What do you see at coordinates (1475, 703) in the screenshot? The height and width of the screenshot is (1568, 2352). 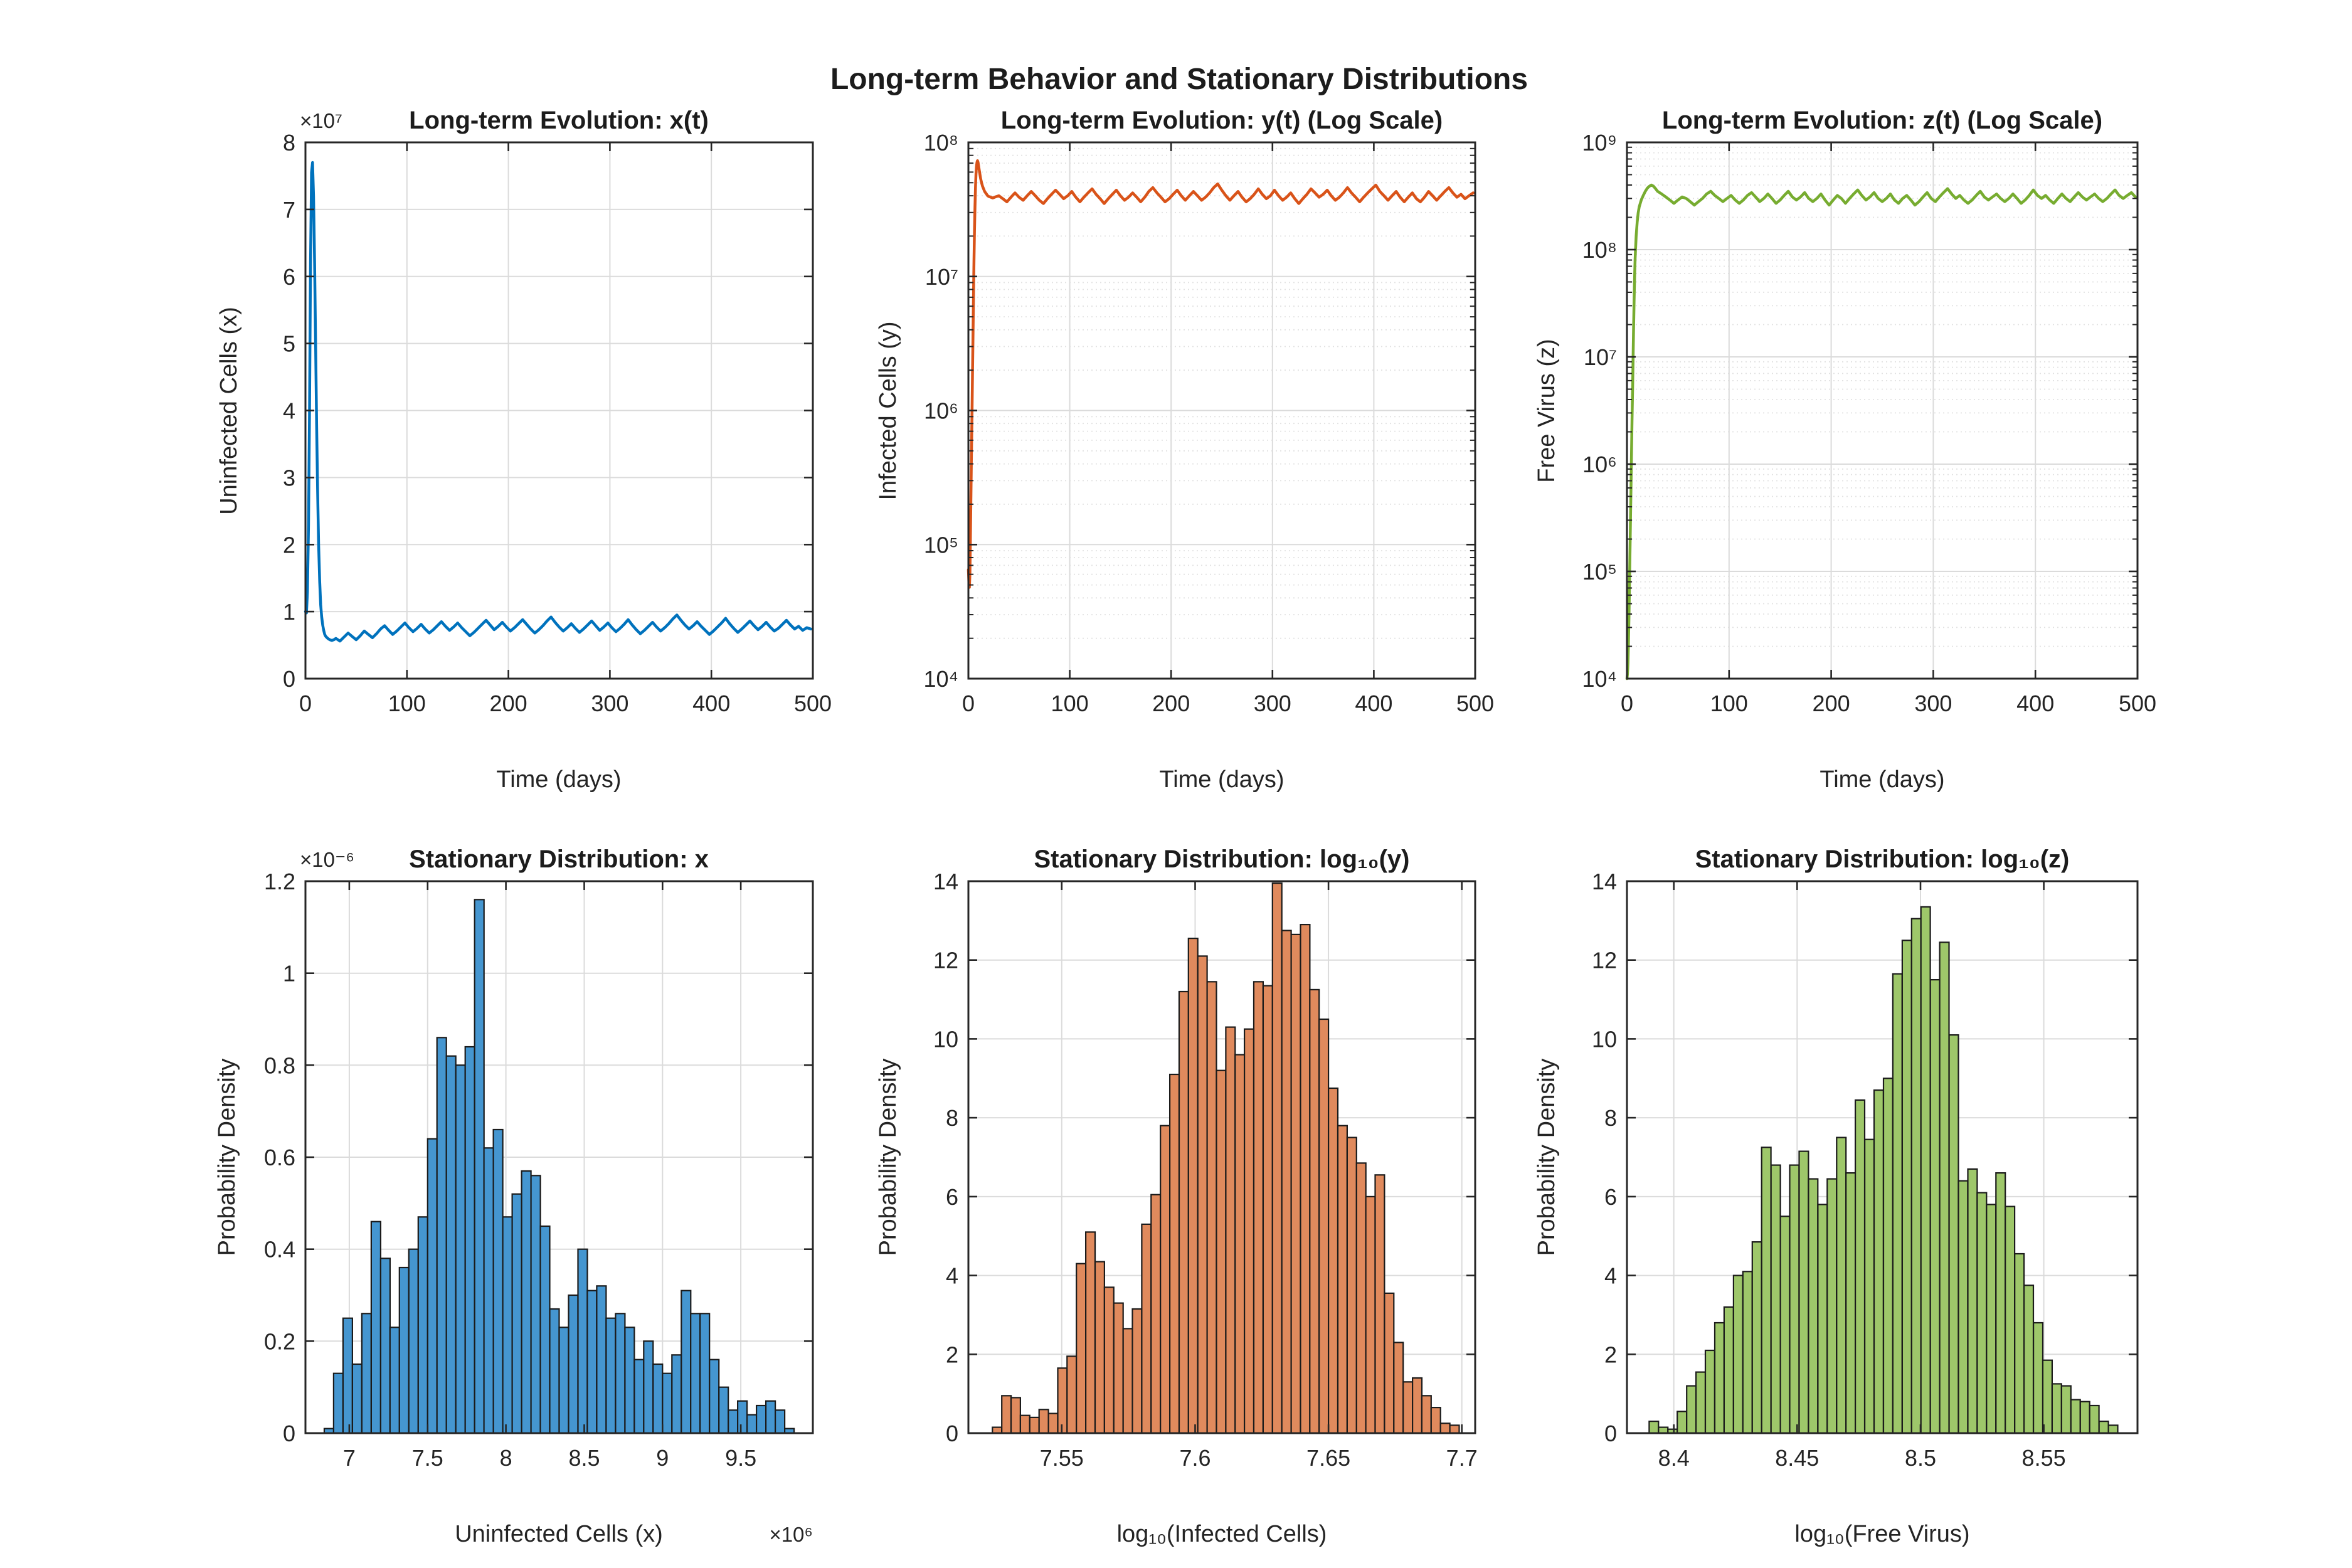 I see `x-tick-label: 500` at bounding box center [1475, 703].